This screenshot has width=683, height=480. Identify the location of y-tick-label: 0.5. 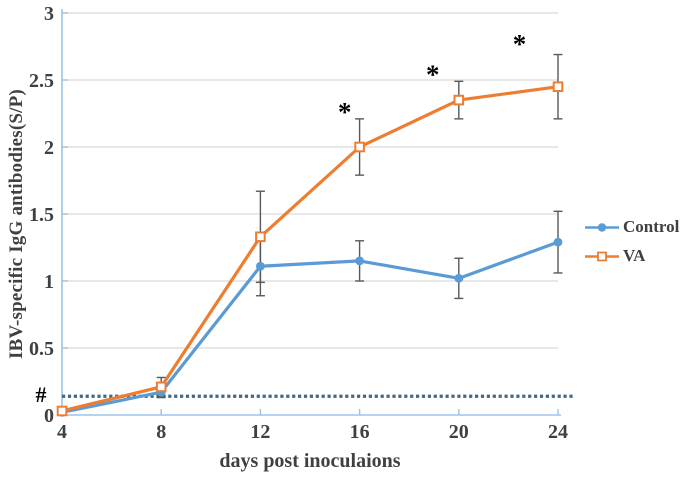
(41, 349).